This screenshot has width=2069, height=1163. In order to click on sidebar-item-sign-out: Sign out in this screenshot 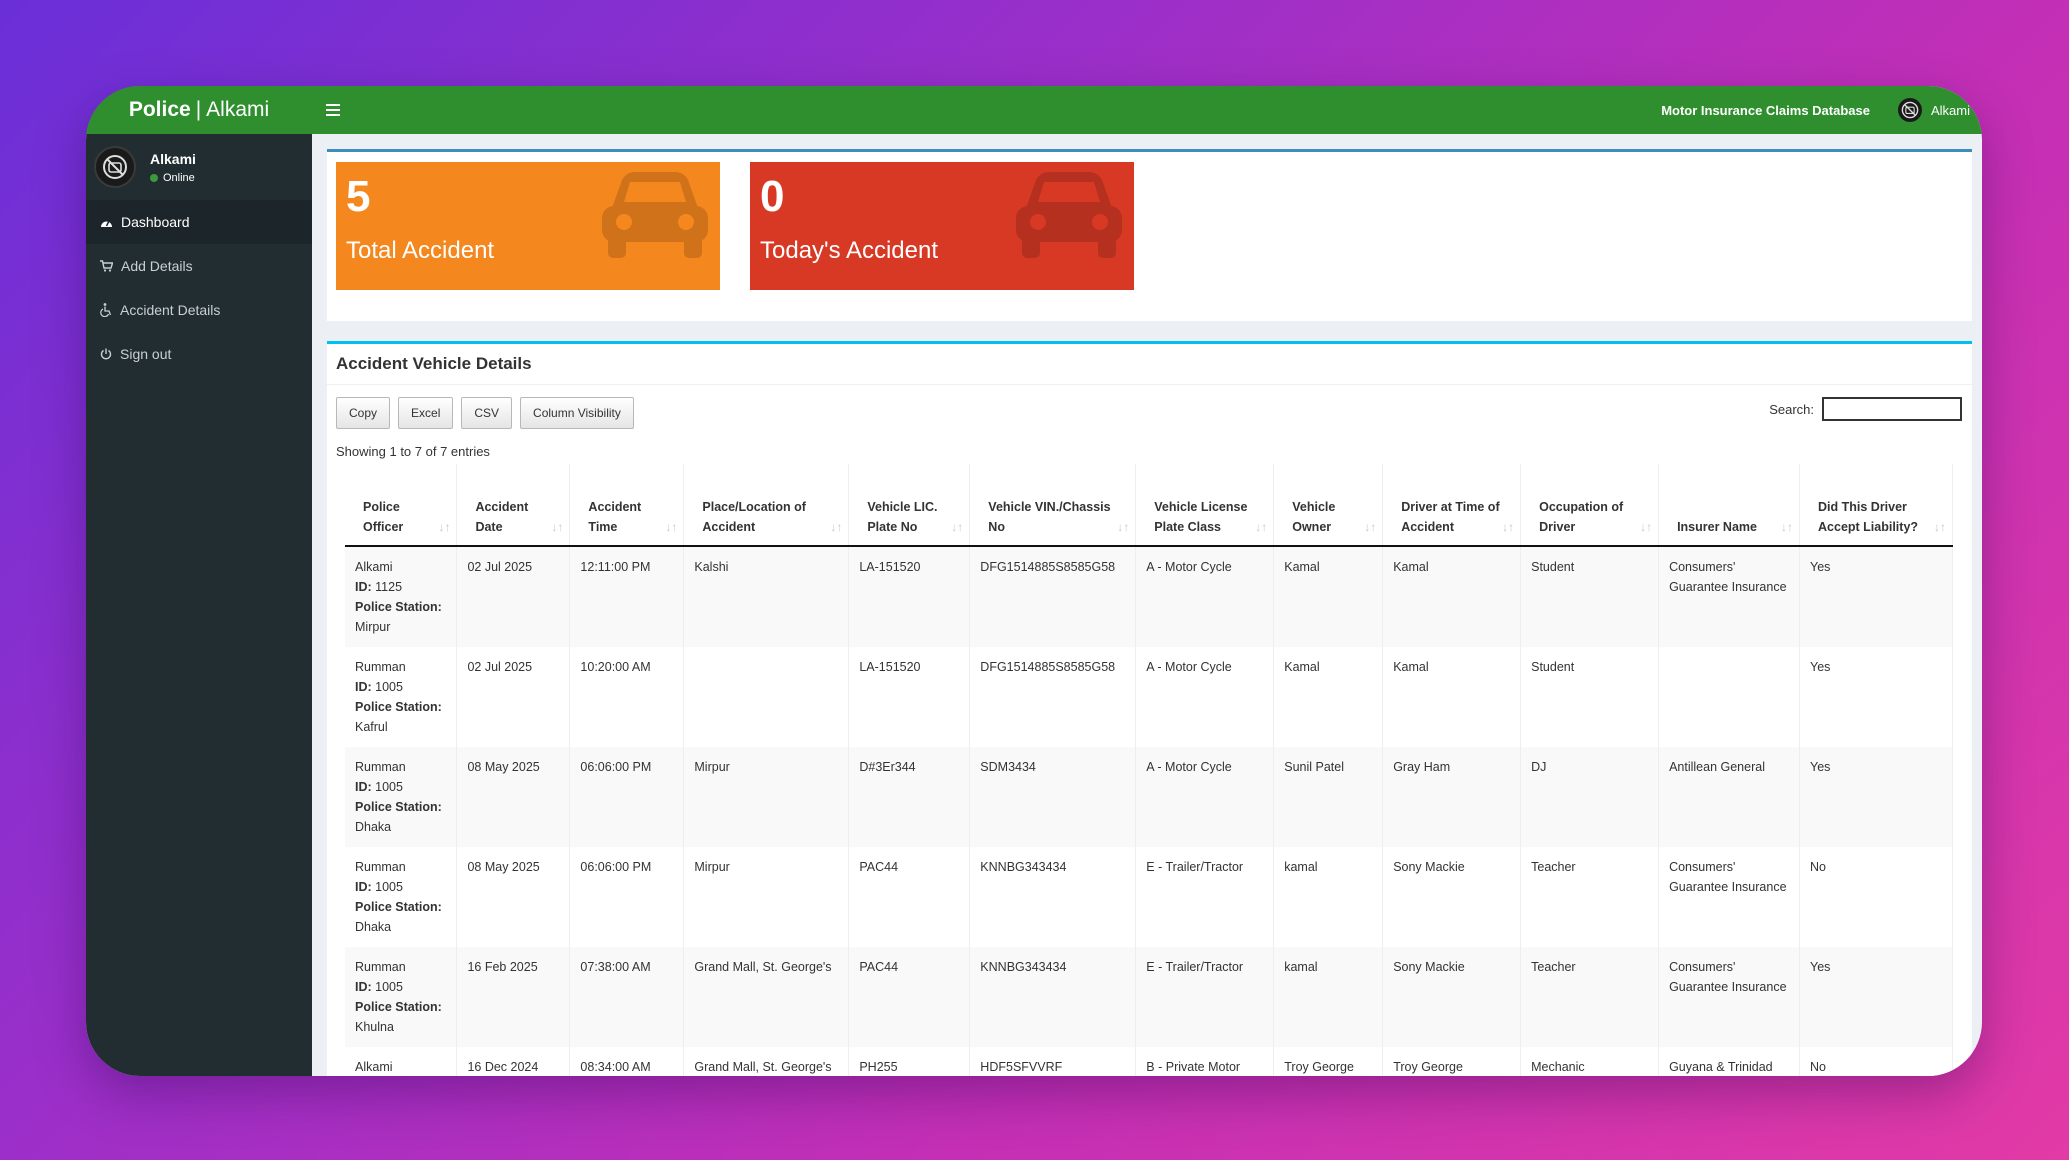, I will do `click(199, 354)`.